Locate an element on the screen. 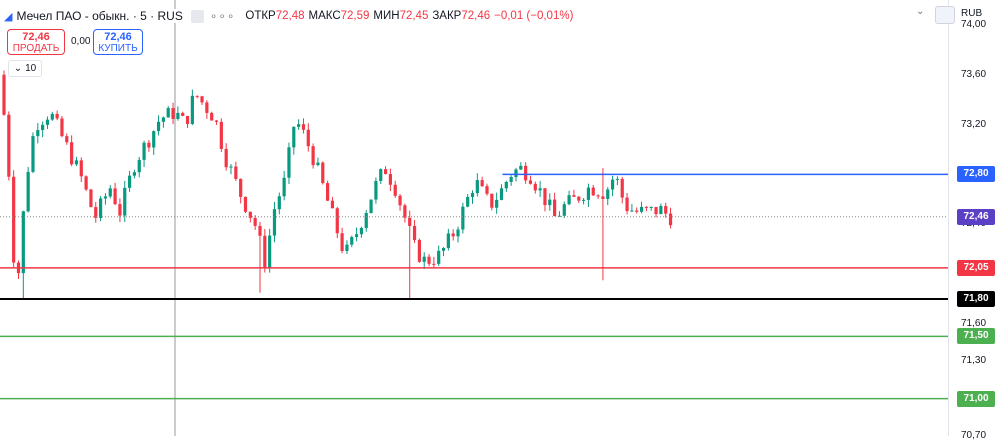  collapse-chevron-icon: ⌄ is located at coordinates (920, 11).